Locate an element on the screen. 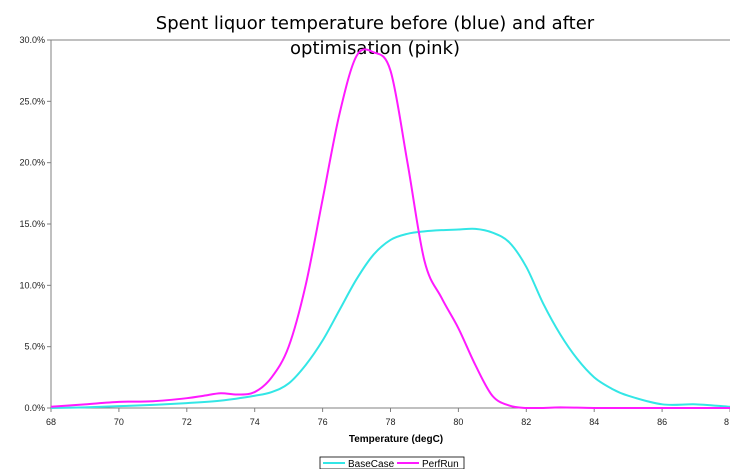 Image resolution: width=730 pixels, height=469 pixels. x-axis-ticks: 68 70 72 74 76 78 80 82 84 86 8 is located at coordinates (388, 417).